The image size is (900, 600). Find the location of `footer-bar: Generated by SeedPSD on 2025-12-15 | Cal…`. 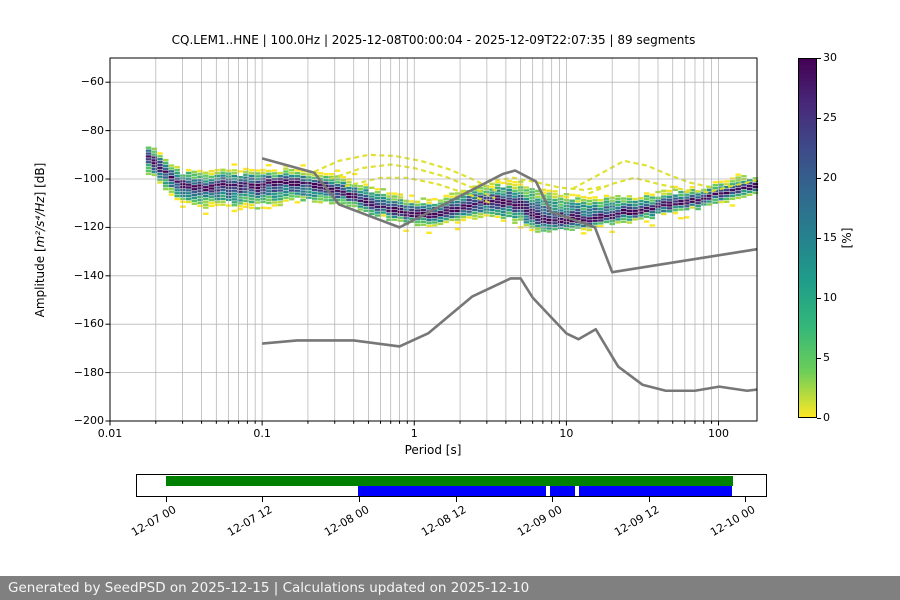

footer-bar: Generated by SeedPSD on 2025-12-15 | Cal… is located at coordinates (450, 588).